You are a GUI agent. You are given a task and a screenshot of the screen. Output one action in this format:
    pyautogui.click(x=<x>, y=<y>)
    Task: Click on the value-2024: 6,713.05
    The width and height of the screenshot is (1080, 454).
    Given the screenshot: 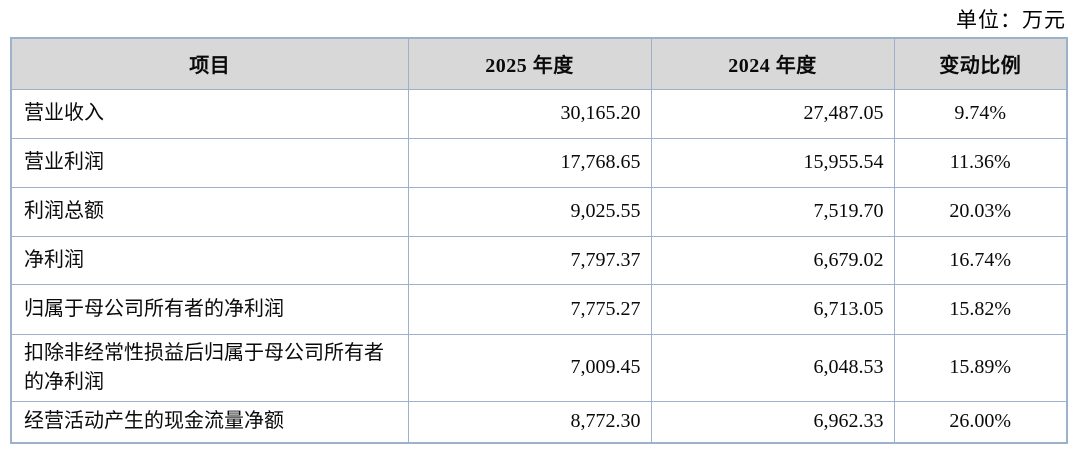 What is the action you would take?
    pyautogui.click(x=772, y=309)
    